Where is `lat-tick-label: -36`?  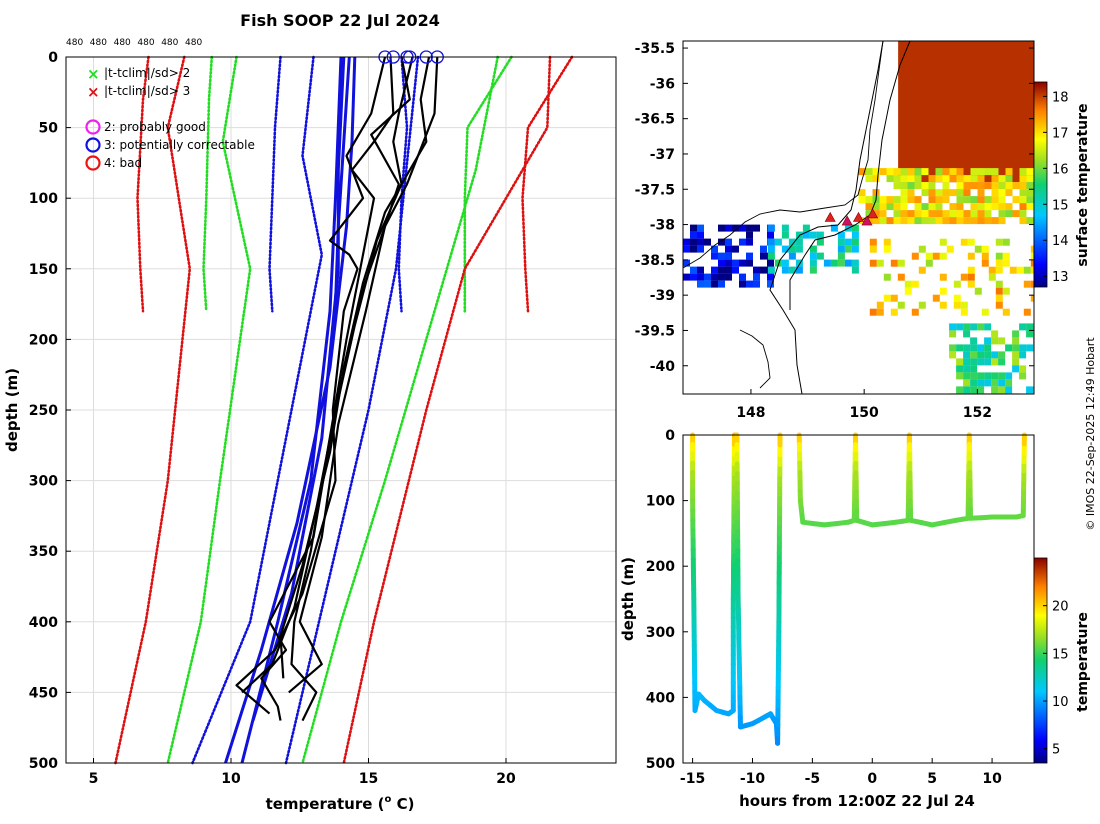 lat-tick-label: -36 is located at coordinates (662, 84).